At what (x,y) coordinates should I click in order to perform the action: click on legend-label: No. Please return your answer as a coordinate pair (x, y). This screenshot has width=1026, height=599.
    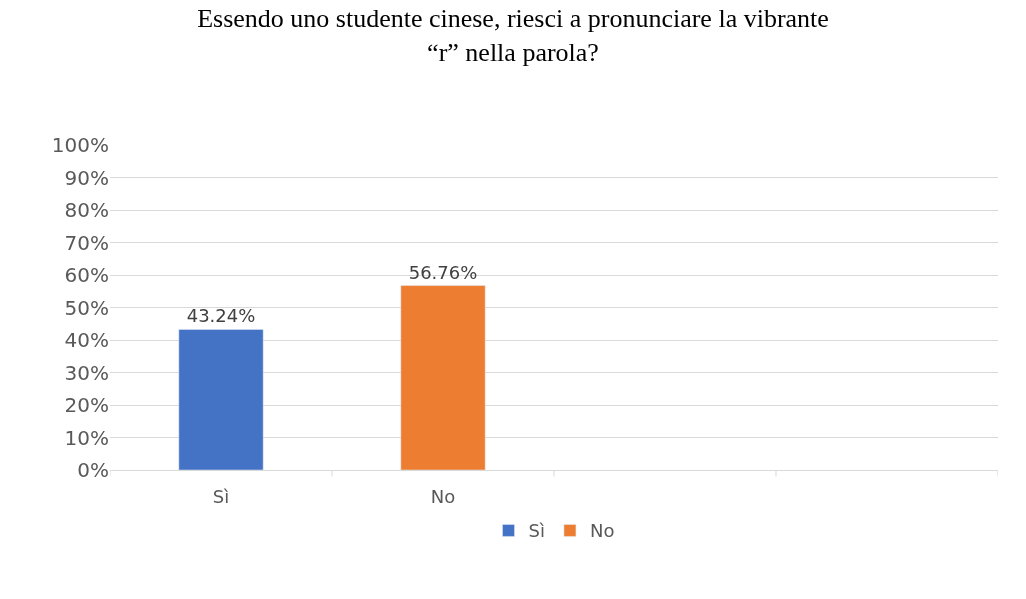
    Looking at the image, I should click on (602, 531).